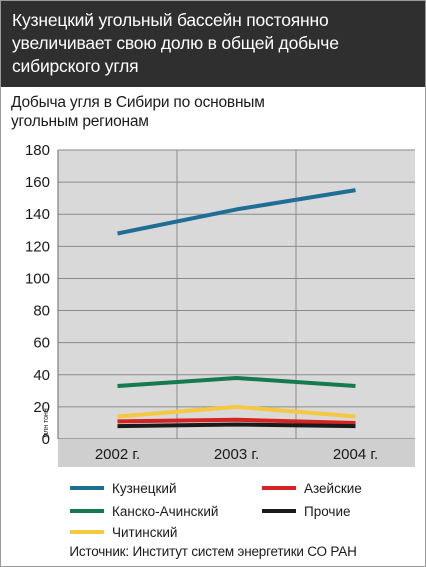  What do you see at coordinates (46, 423) in the screenshot?
I see `y-axis-unit-label: млн тонн` at bounding box center [46, 423].